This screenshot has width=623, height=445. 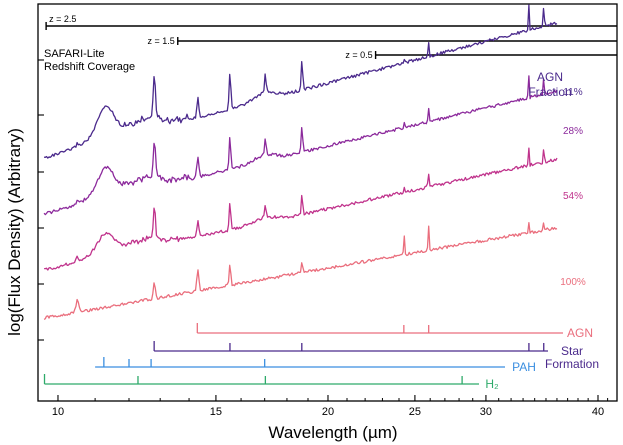 What do you see at coordinates (328, 412) in the screenshot?
I see `x-tick-label-20: 20` at bounding box center [328, 412].